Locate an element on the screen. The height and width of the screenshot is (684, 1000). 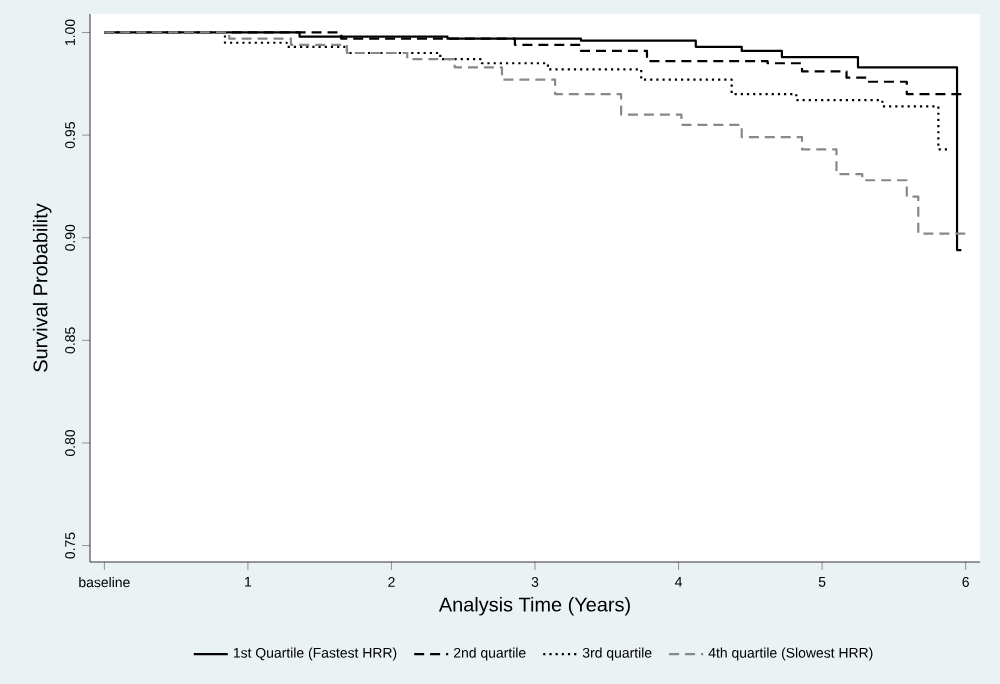
x-axis-title: Analysis Time (Years) is located at coordinates (534, 606).